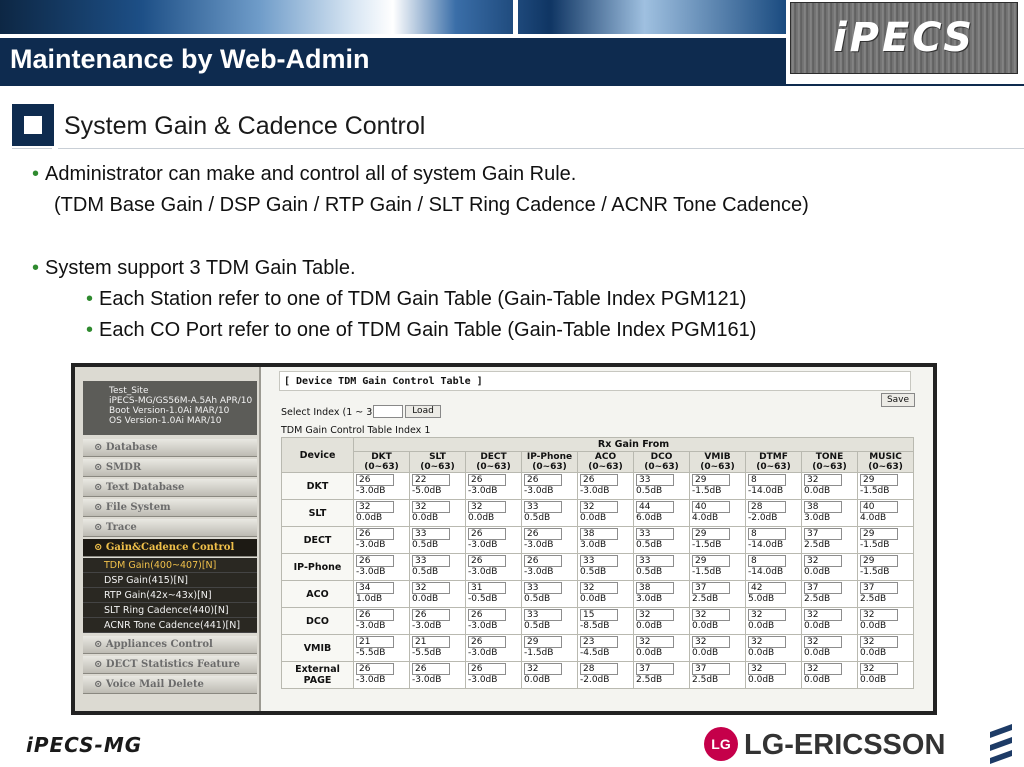  What do you see at coordinates (170, 645) in the screenshot?
I see `menu-appliances-control: ⊙ Appliances Control` at bounding box center [170, 645].